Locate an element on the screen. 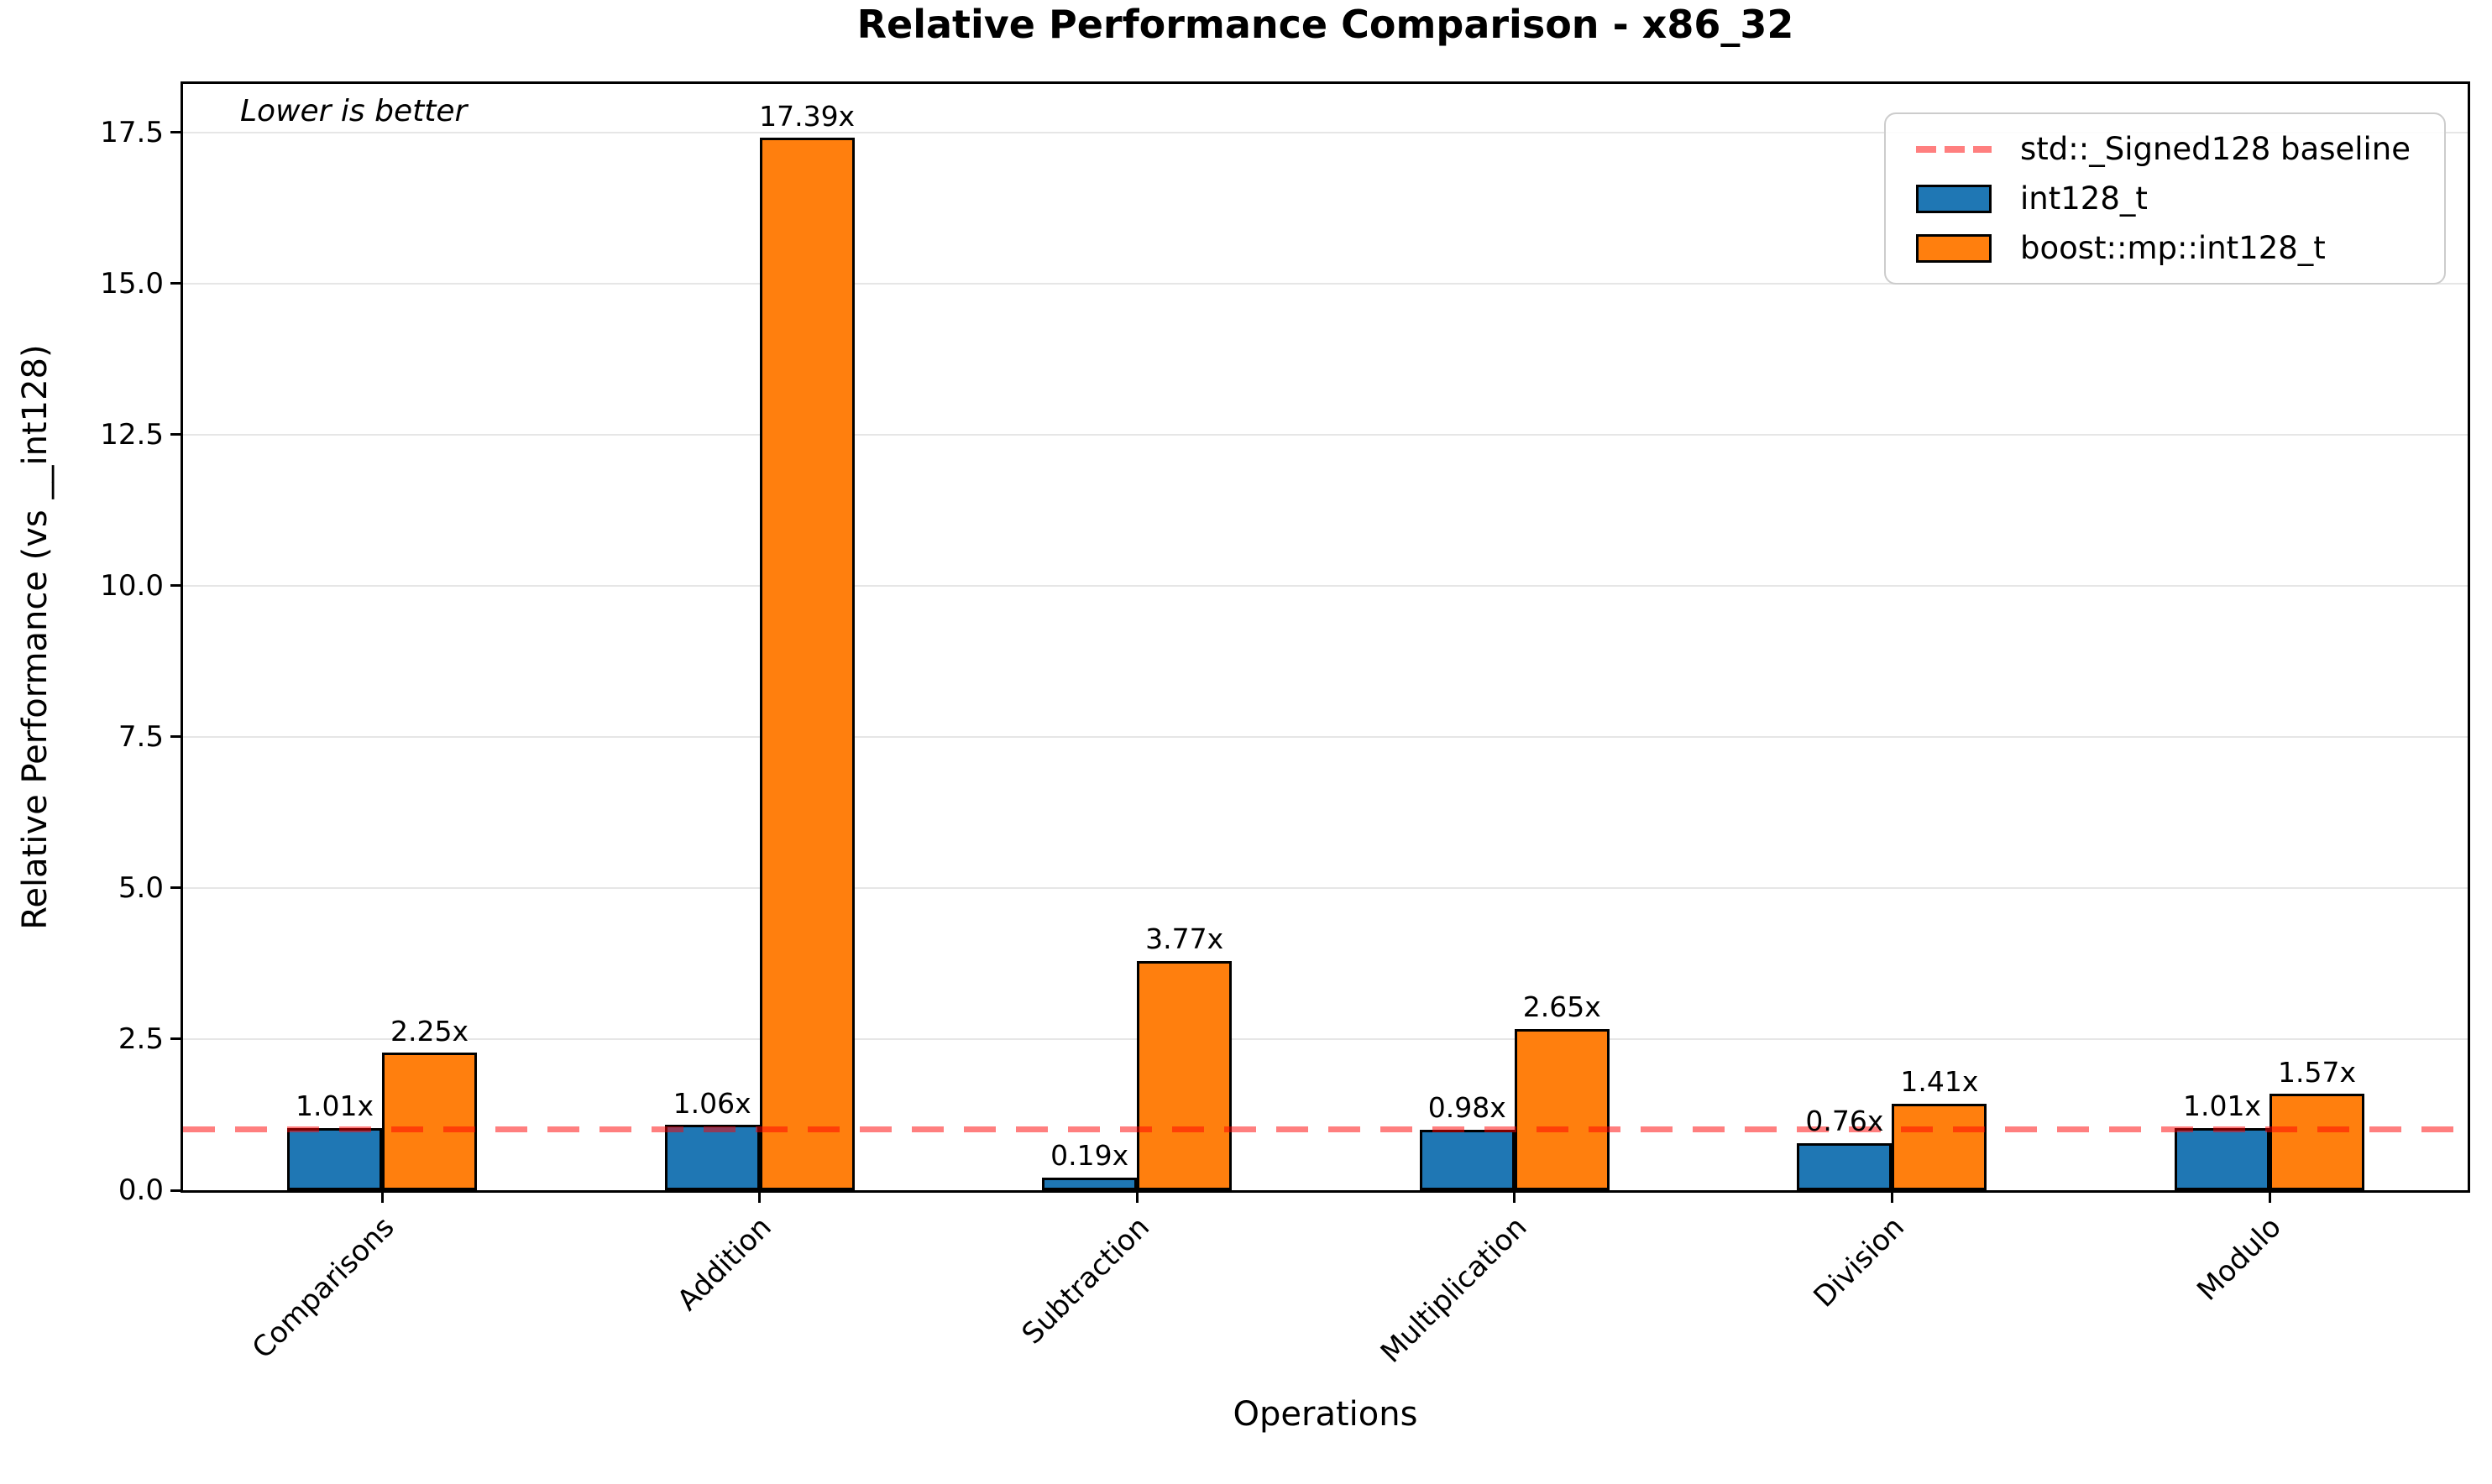  bar-boost::mp::int128_t-Modulo is located at coordinates (2317, 1142).